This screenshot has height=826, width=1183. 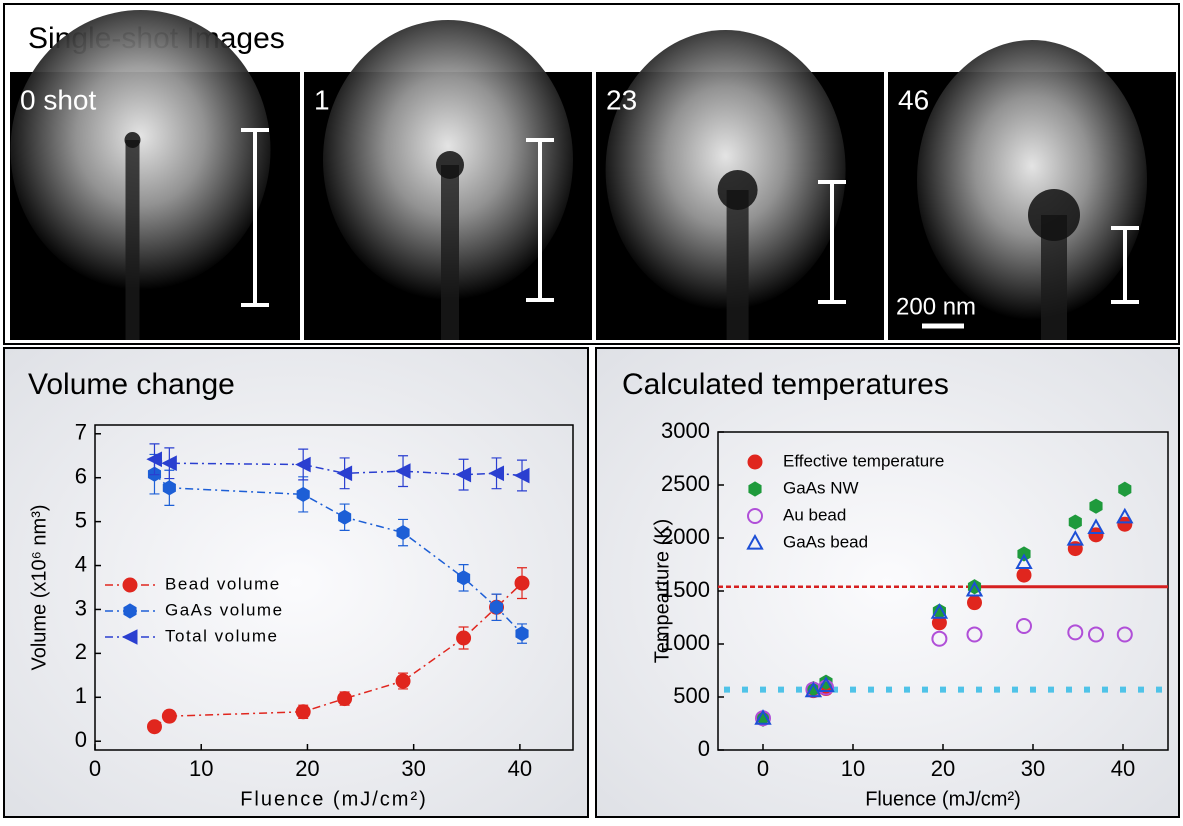 I want to click on legend-label: GaAs volume, so click(x=224, y=609).